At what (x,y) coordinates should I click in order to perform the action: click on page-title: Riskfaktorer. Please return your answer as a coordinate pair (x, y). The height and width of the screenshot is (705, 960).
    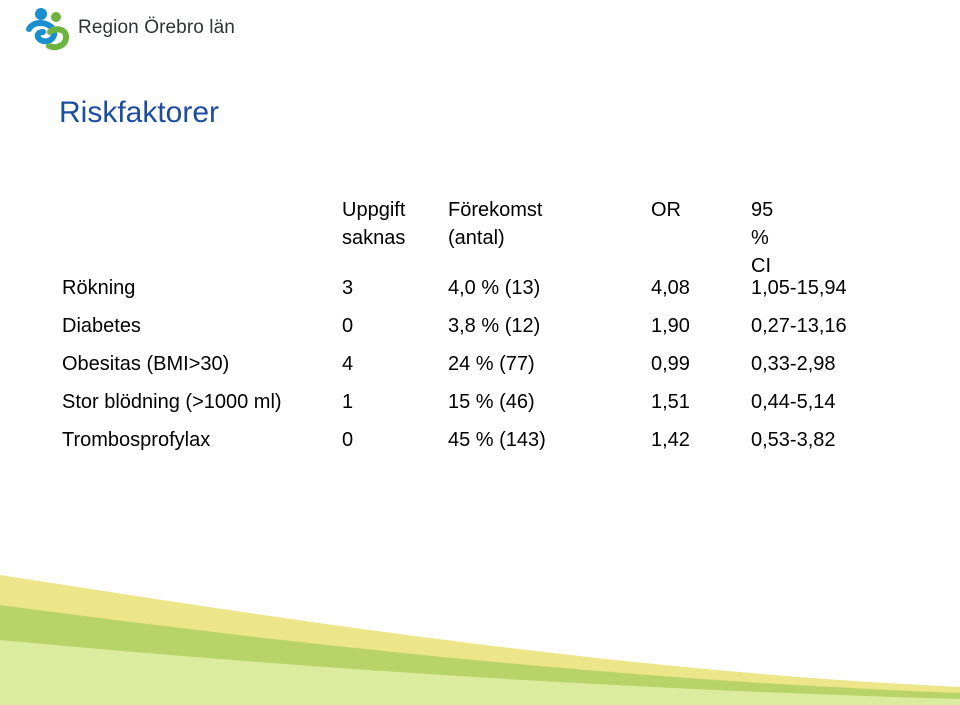
    Looking at the image, I should click on (139, 112).